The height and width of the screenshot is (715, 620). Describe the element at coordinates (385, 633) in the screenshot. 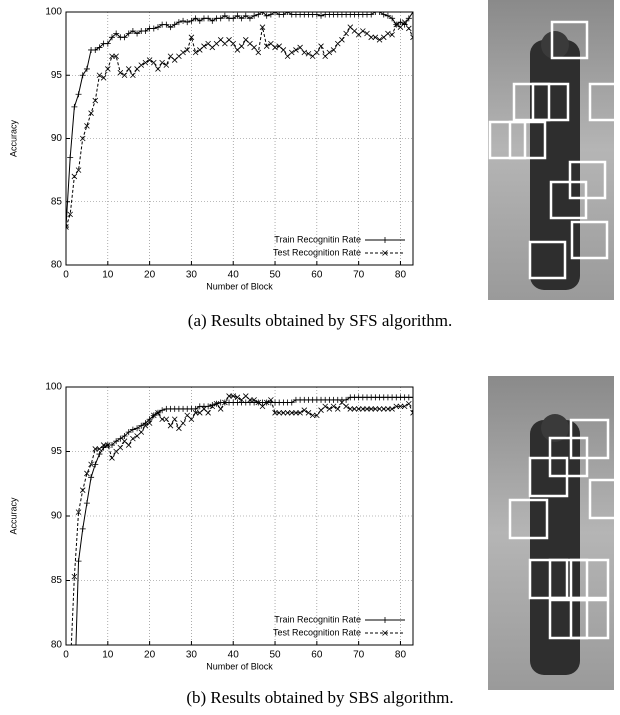

I see `legend-marker` at that location.